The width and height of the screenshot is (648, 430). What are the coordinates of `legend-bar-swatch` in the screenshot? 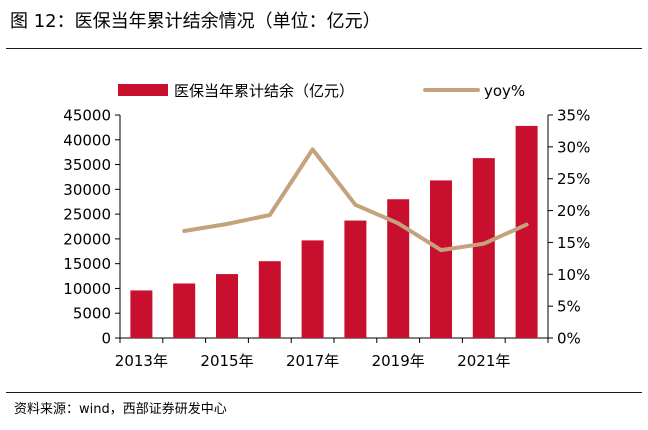 It's located at (143, 90).